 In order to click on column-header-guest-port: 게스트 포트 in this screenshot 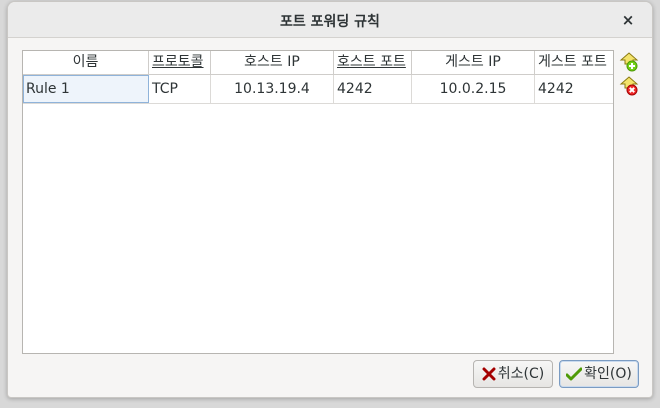, I will do `click(572, 62)`.